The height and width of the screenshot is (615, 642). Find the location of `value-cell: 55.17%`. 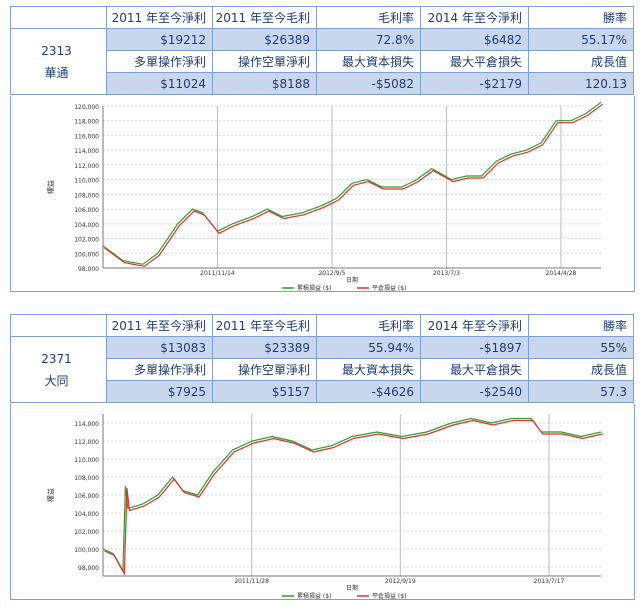

value-cell: 55.17% is located at coordinates (581, 39).